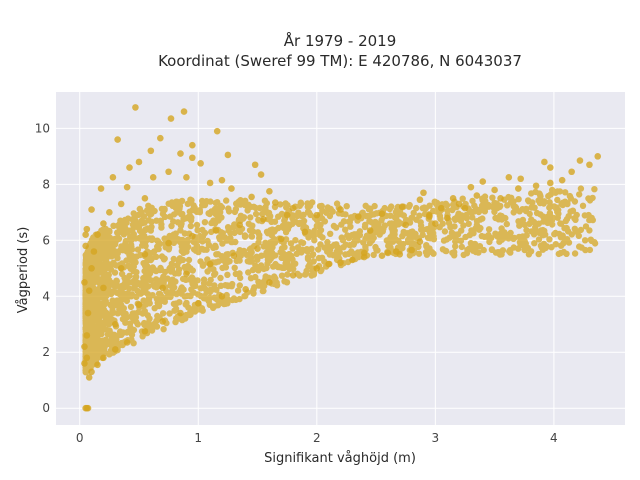  I want to click on x-tick-label: 1, so click(198, 438).